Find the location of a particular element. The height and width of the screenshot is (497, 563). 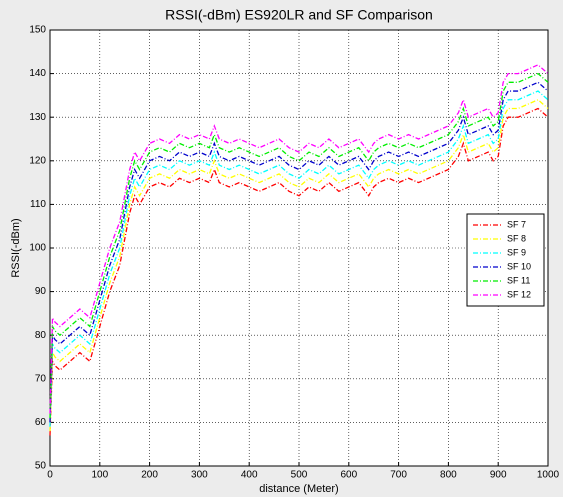

x-tick-label: 400 is located at coordinates (249, 475).